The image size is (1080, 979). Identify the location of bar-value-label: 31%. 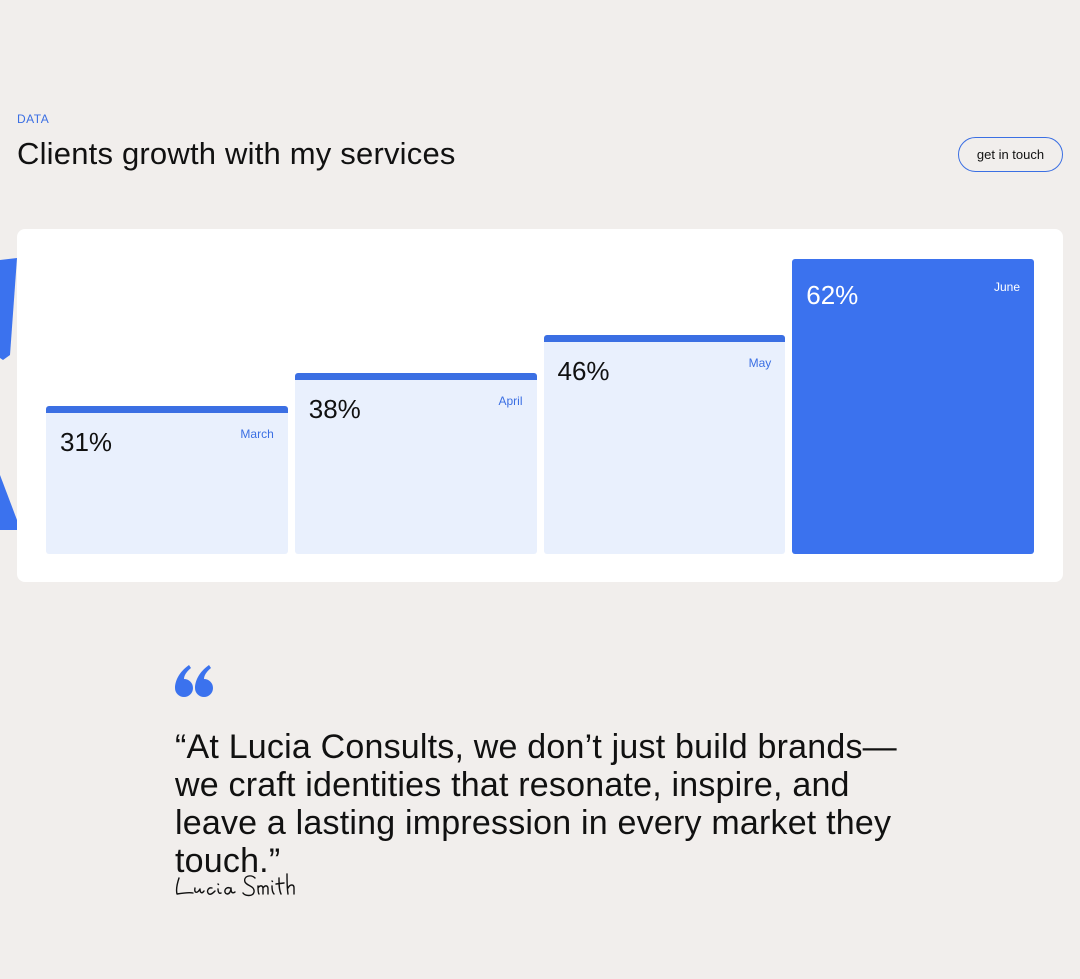
(86, 442).